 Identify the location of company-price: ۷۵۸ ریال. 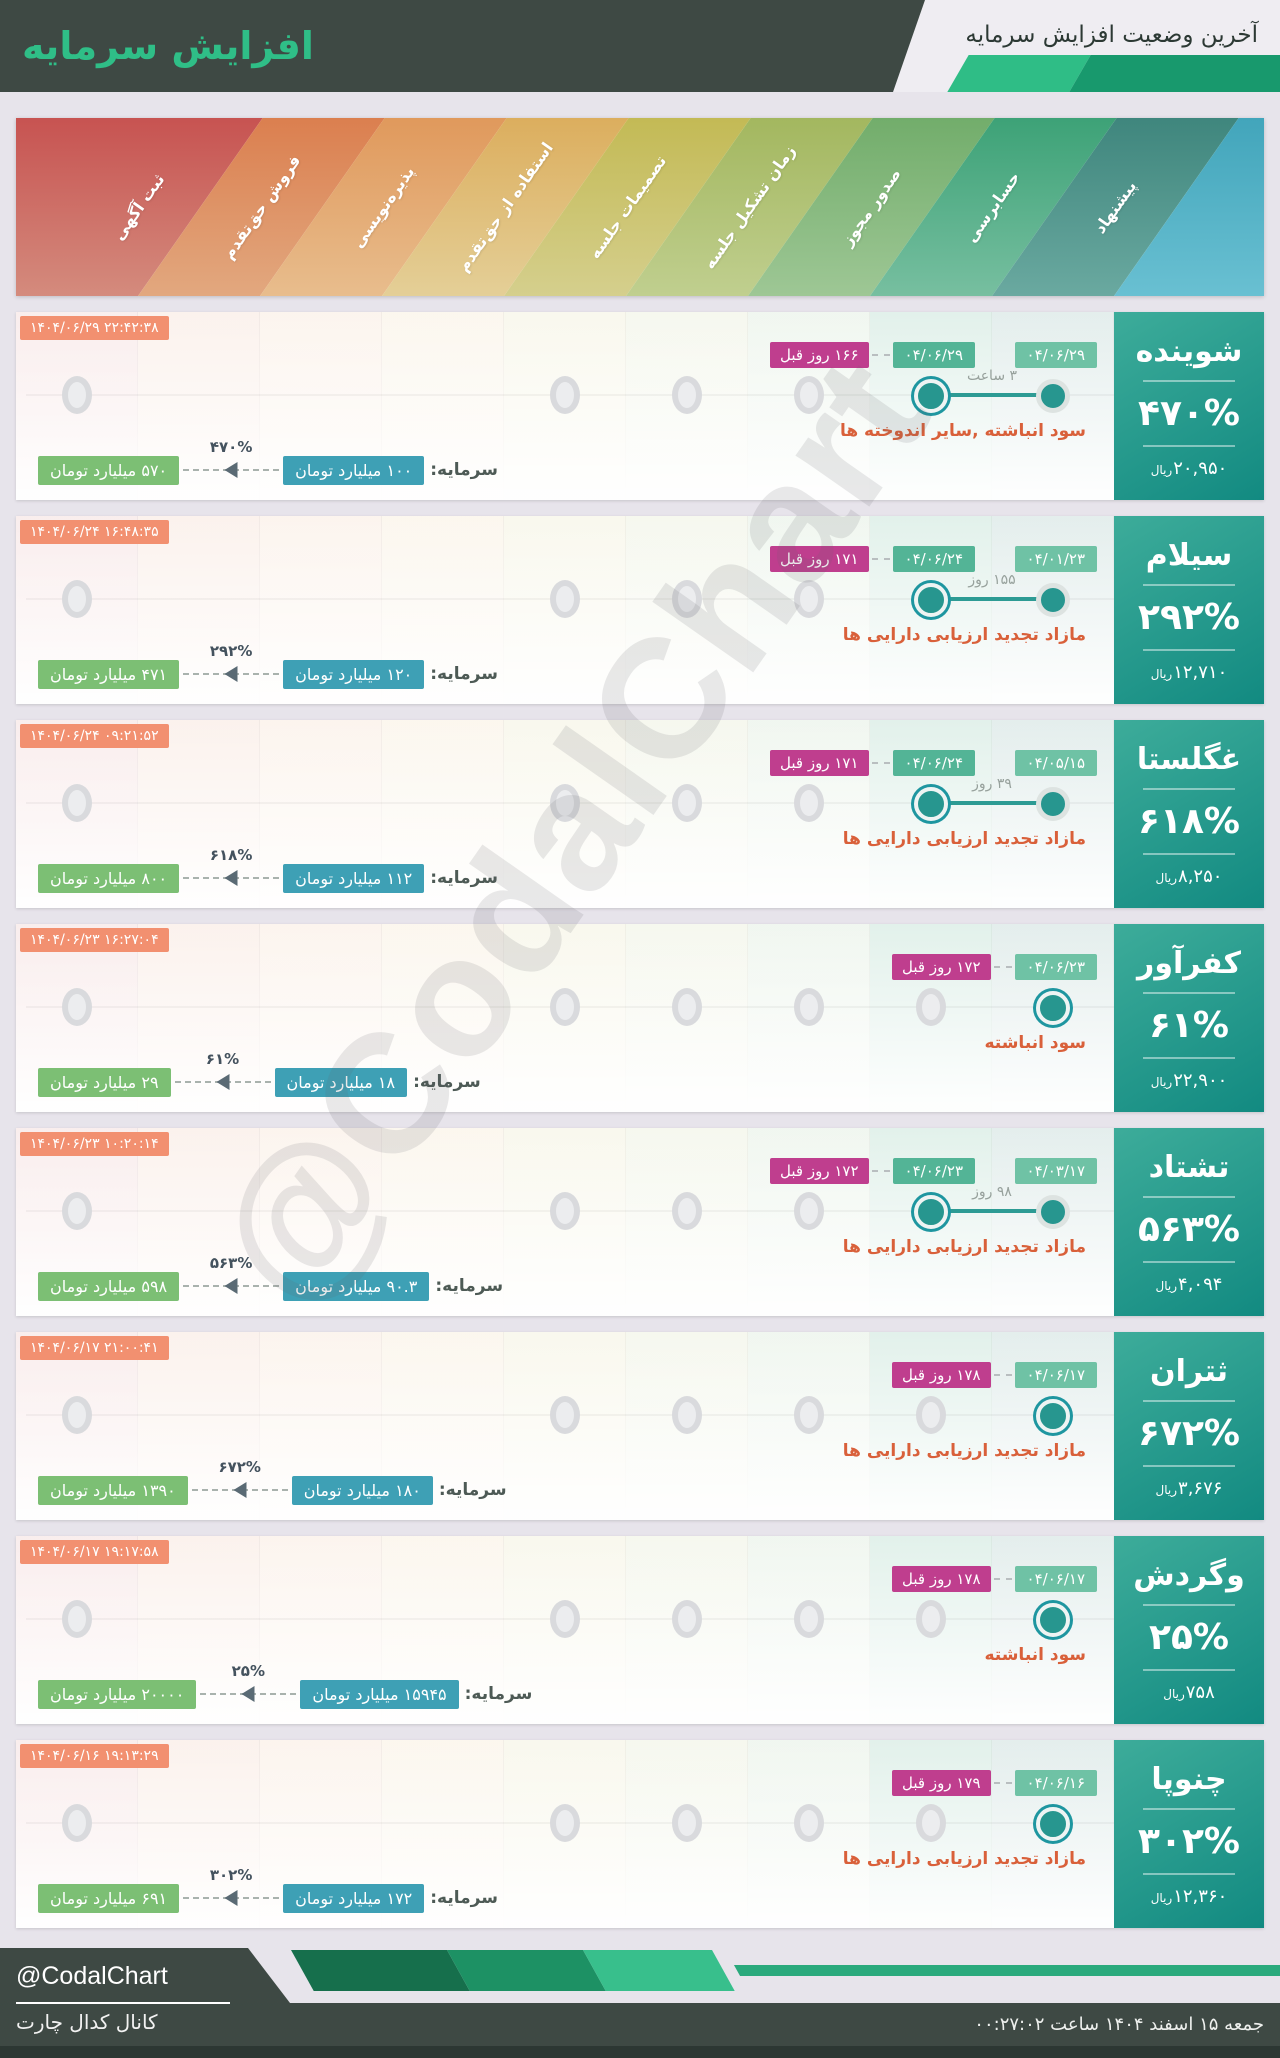
(1189, 1692).